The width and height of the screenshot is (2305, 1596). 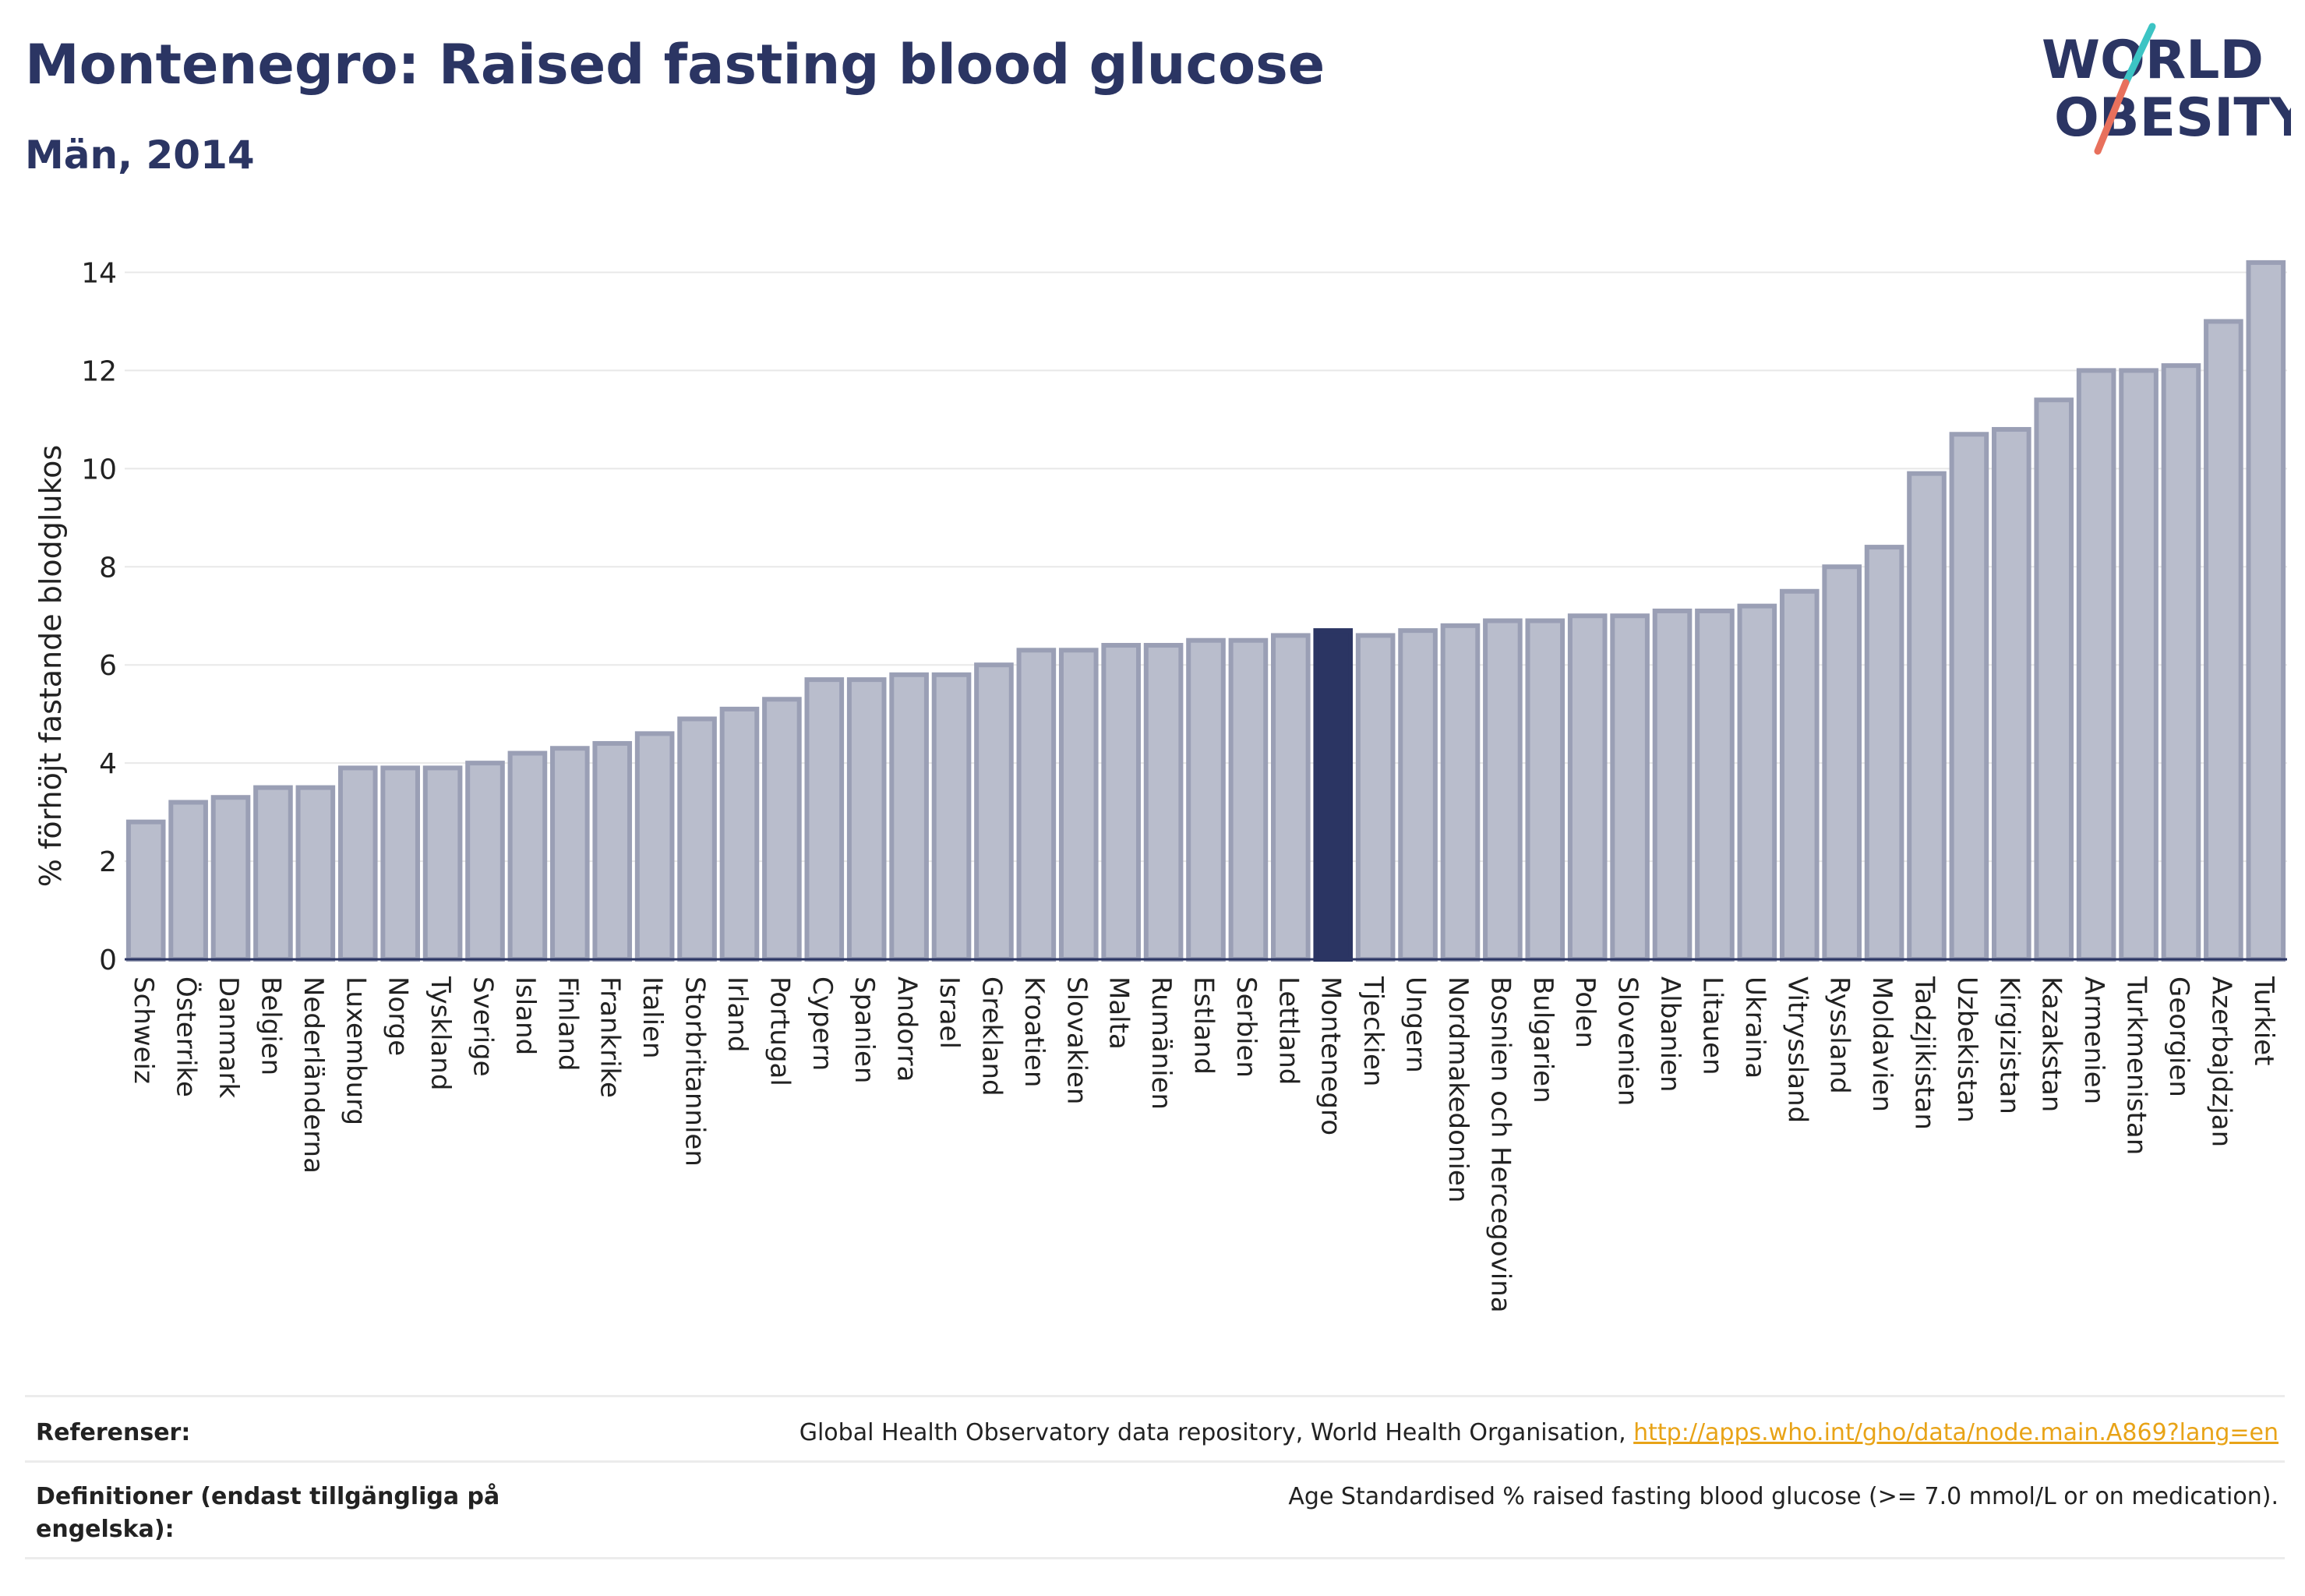 What do you see at coordinates (1500, 1144) in the screenshot?
I see `x-tick-label: Bosnien och Hercegovina` at bounding box center [1500, 1144].